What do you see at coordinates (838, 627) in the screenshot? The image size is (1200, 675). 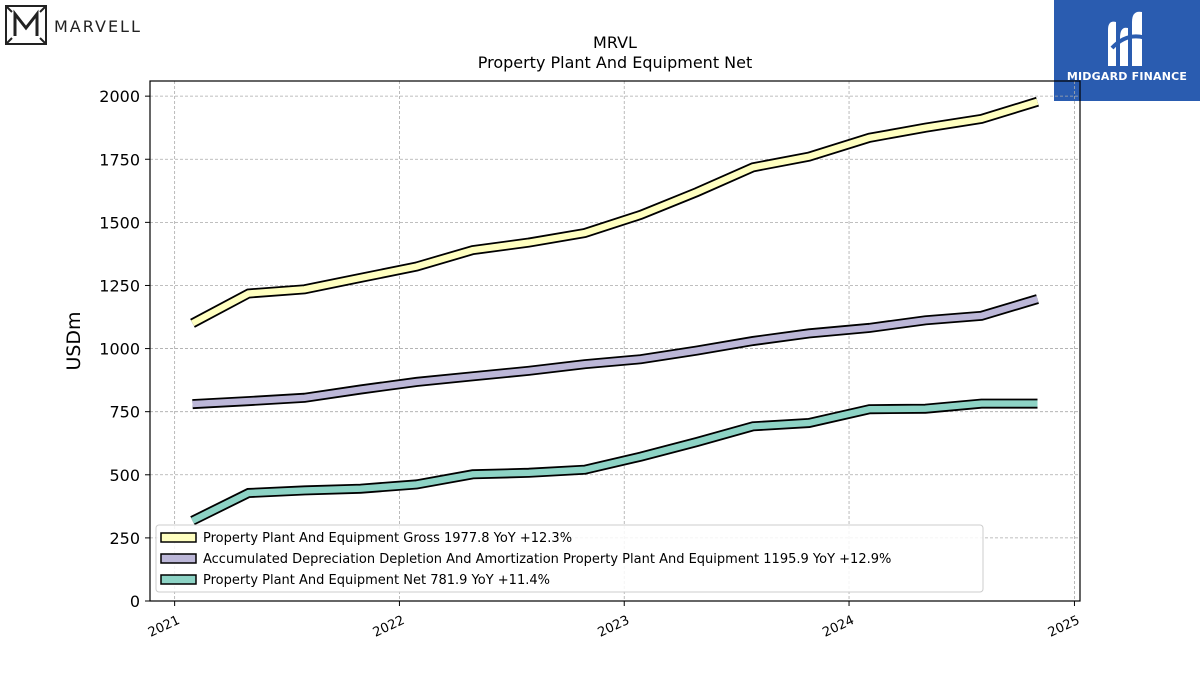 I see `x-tick-label: 2024` at bounding box center [838, 627].